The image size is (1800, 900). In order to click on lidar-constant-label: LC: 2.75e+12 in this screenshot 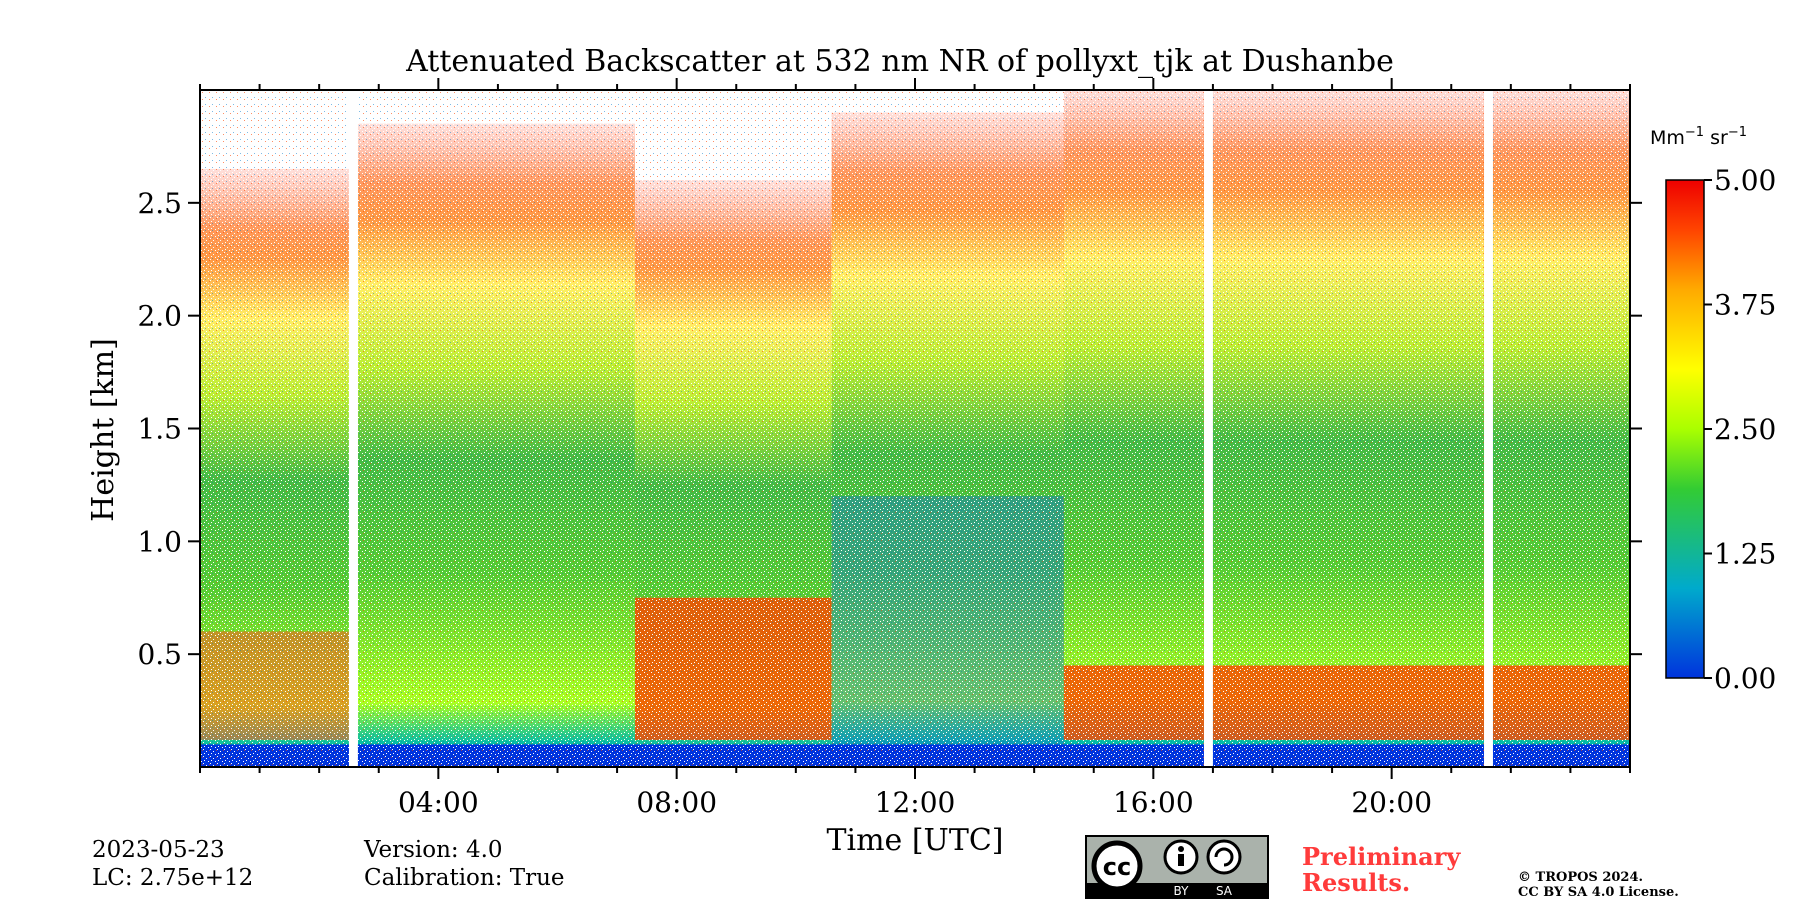, I will do `click(173, 878)`.